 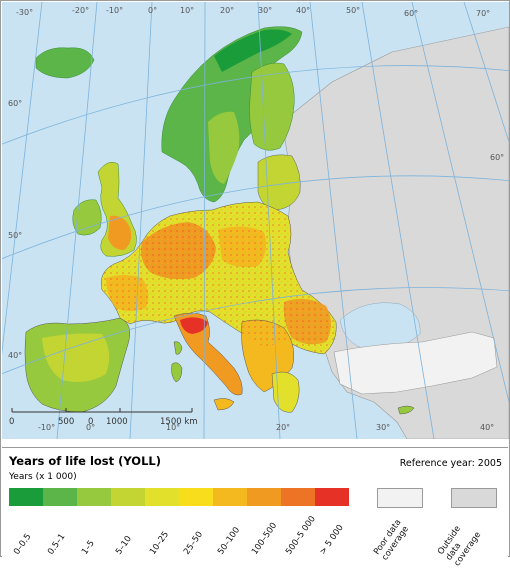 I want to click on lon-label-bottom: 40°, so click(x=487, y=427).